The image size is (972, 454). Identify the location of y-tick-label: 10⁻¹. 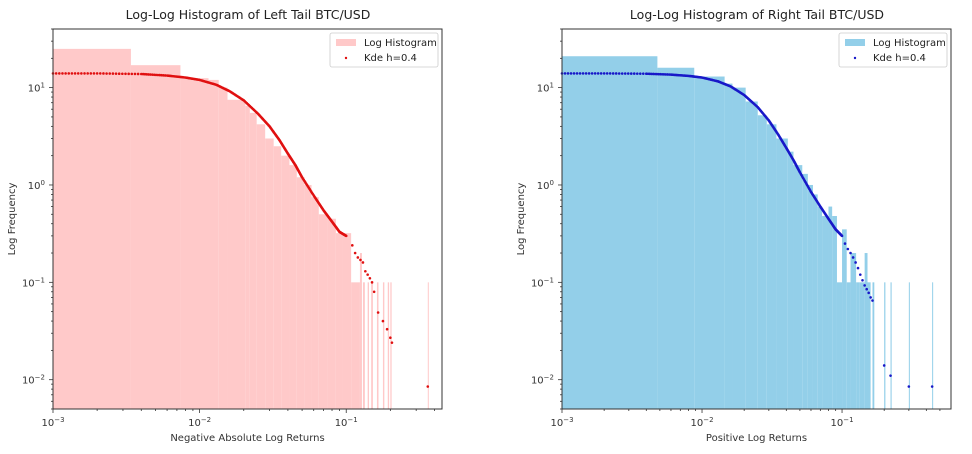
(33, 282).